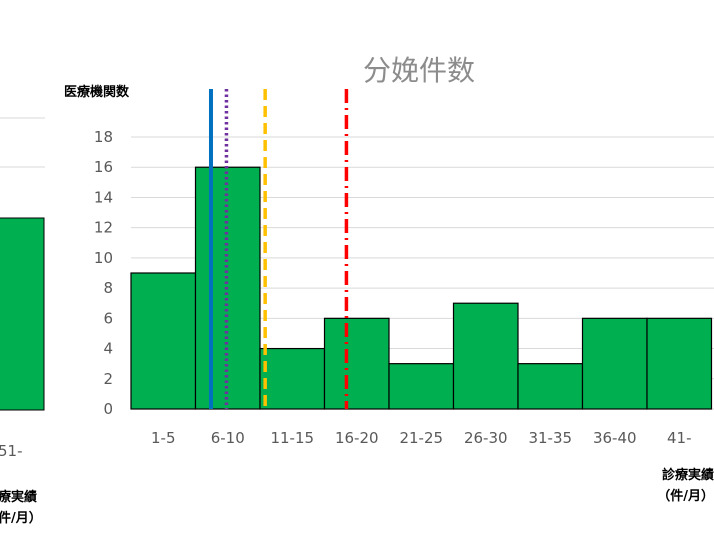 The image size is (714, 549). What do you see at coordinates (18, 497) in the screenshot?
I see `left-x-axis-label-line1: 療実績` at bounding box center [18, 497].